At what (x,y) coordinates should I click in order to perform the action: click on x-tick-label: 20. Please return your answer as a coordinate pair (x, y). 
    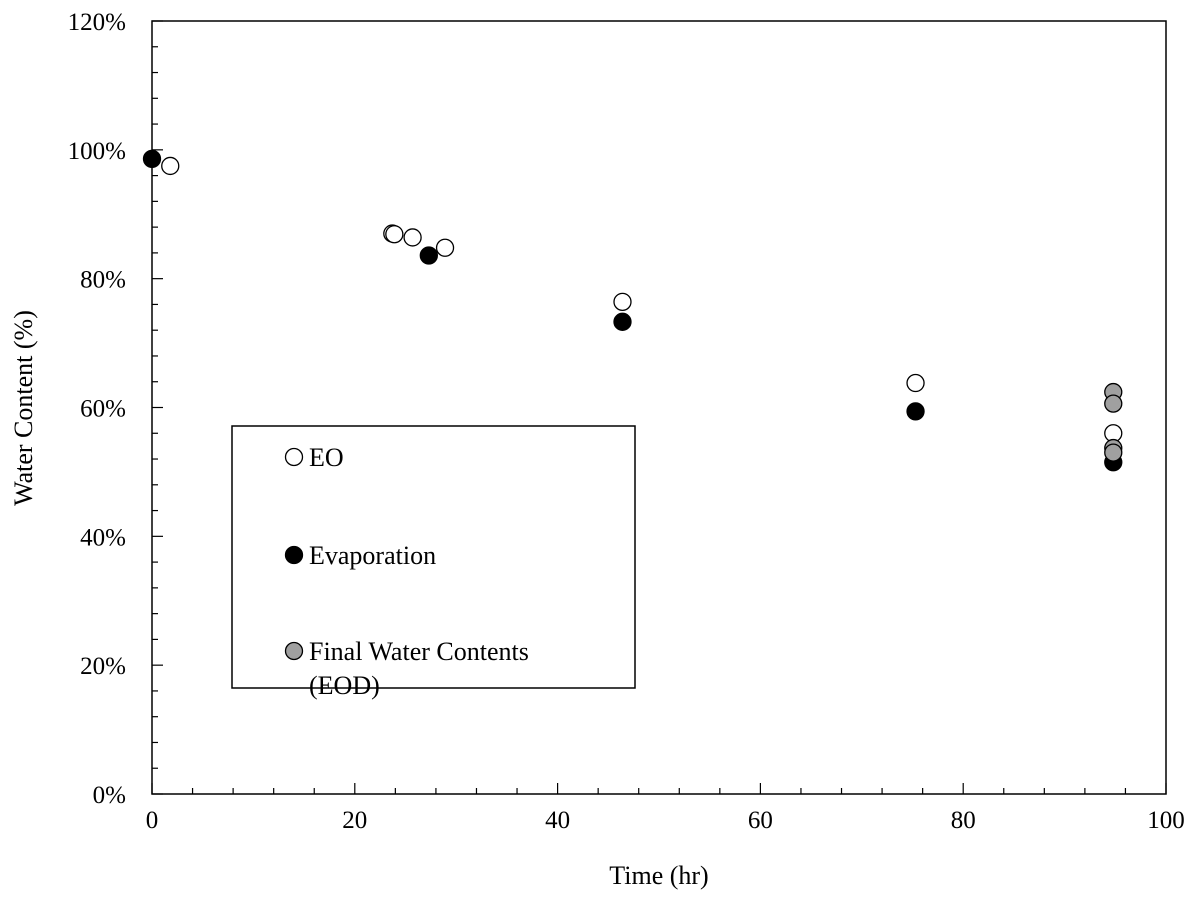
    Looking at the image, I should click on (354, 820).